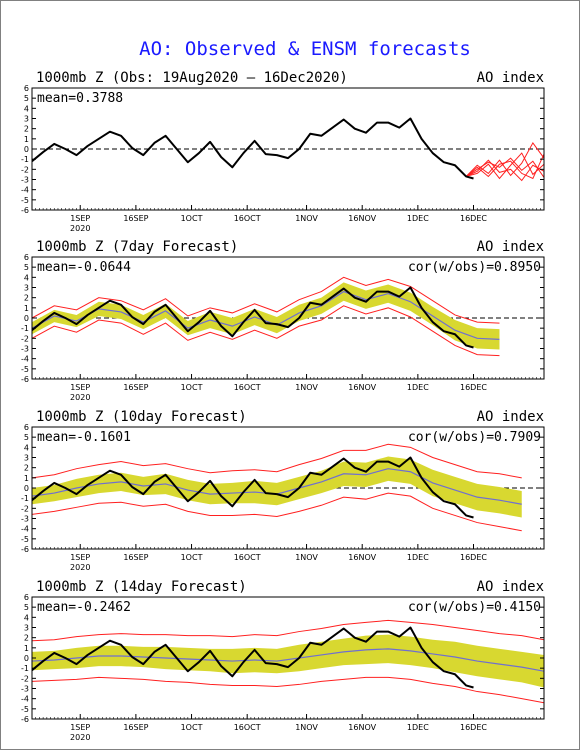 The image size is (580, 750). What do you see at coordinates (84, 607) in the screenshot?
I see `mean-label: mean=-0.2462` at bounding box center [84, 607].